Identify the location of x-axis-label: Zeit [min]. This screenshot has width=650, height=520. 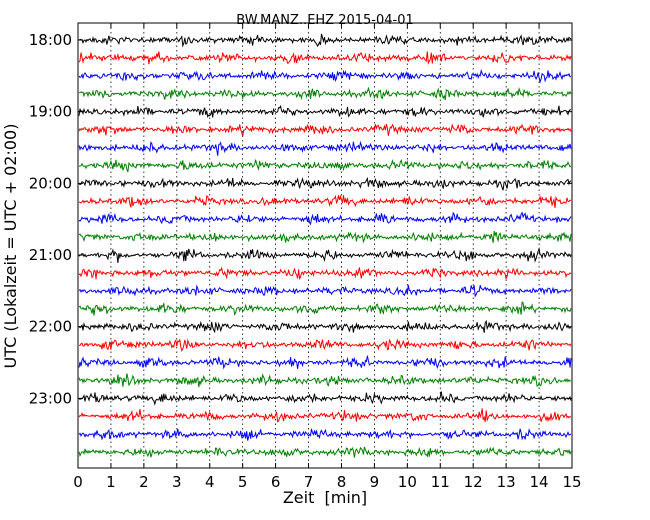
(325, 497).